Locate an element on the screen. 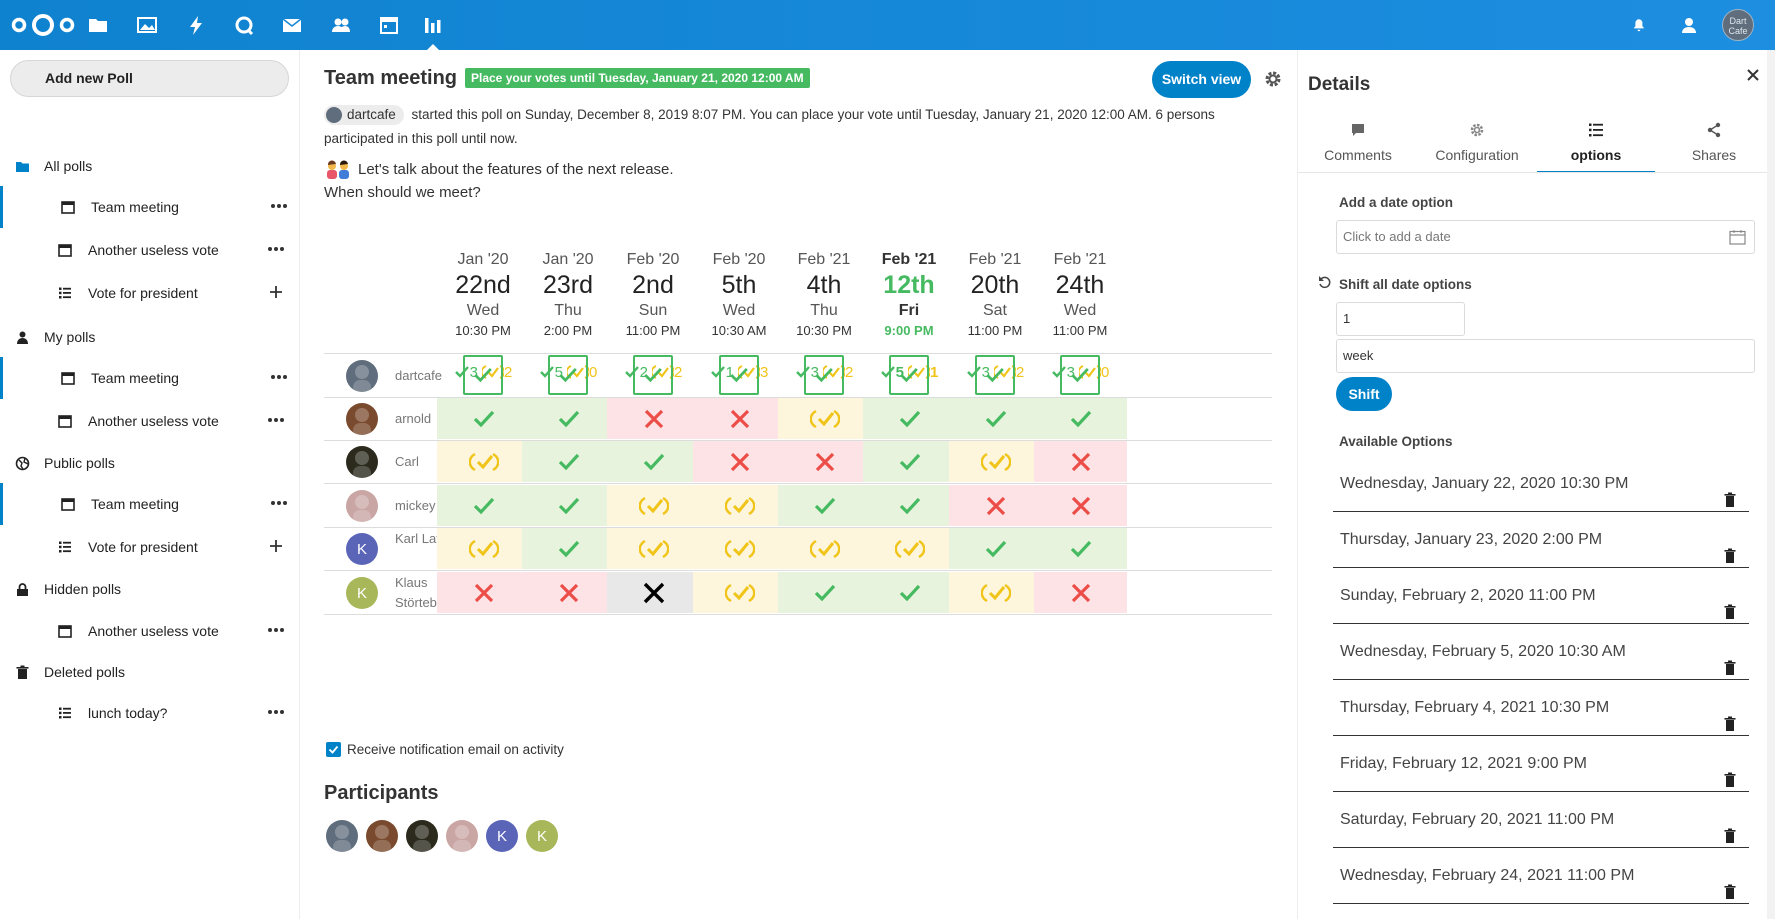 This screenshot has width=1775, height=919. tab-shares: Shares is located at coordinates (1714, 142).